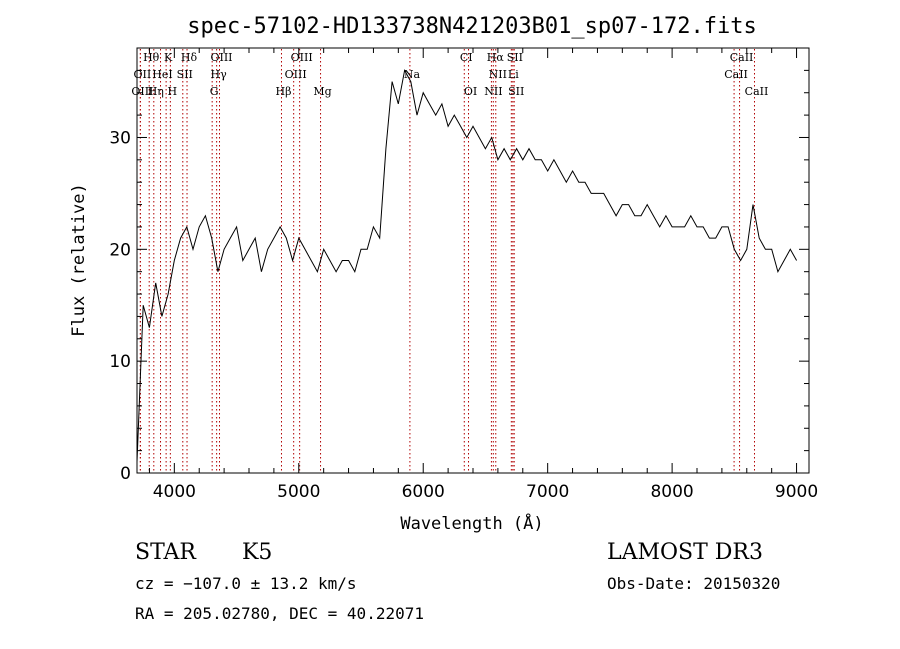 This screenshot has height=649, width=900. What do you see at coordinates (671, 492) in the screenshot?
I see `x-tick-label: 8000` at bounding box center [671, 492].